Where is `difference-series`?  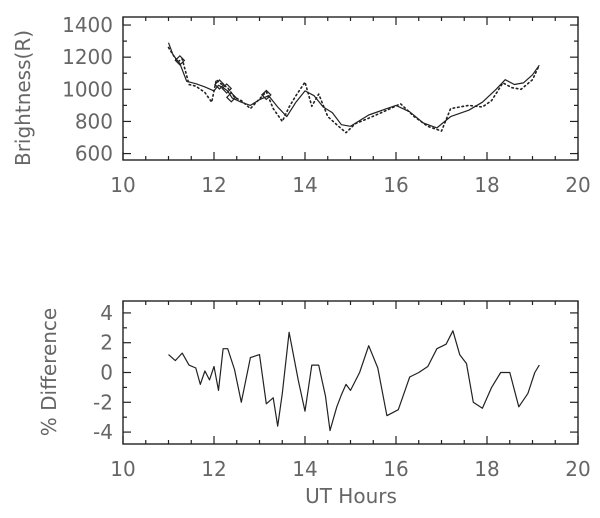 difference-series is located at coordinates (354, 381).